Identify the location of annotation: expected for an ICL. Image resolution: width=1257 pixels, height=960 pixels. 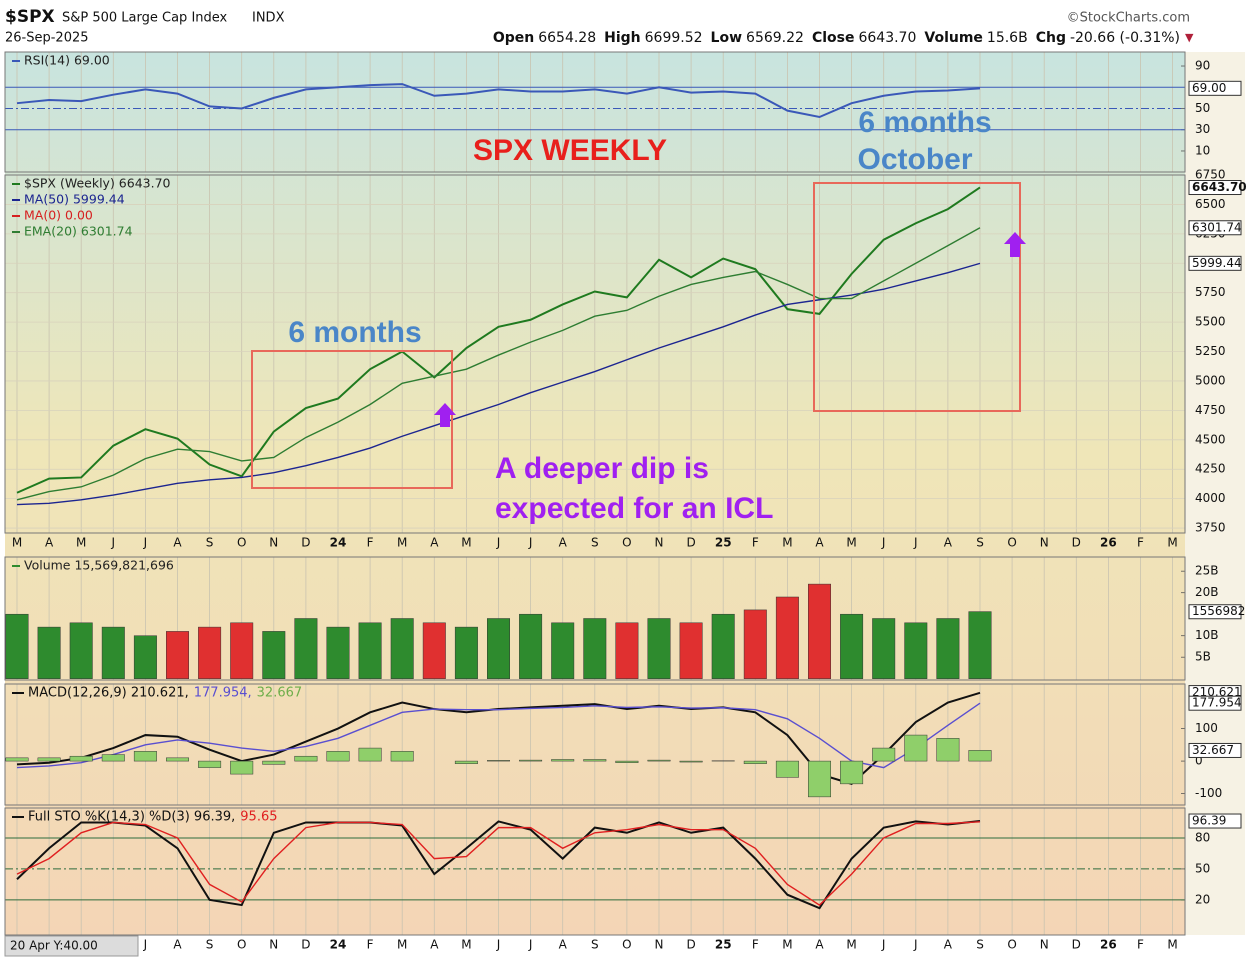
(634, 508).